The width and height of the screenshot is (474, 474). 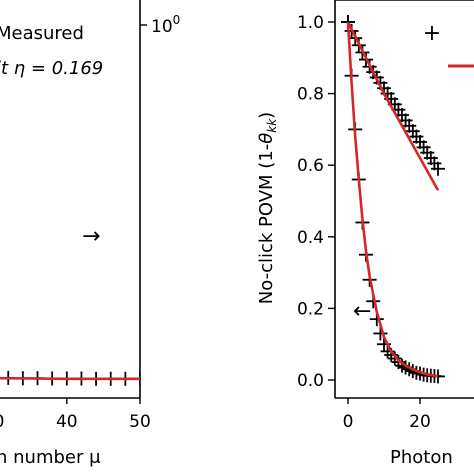 What do you see at coordinates (387, 415) in the screenshot?
I see `right-x-ticks: 0 20` at bounding box center [387, 415].